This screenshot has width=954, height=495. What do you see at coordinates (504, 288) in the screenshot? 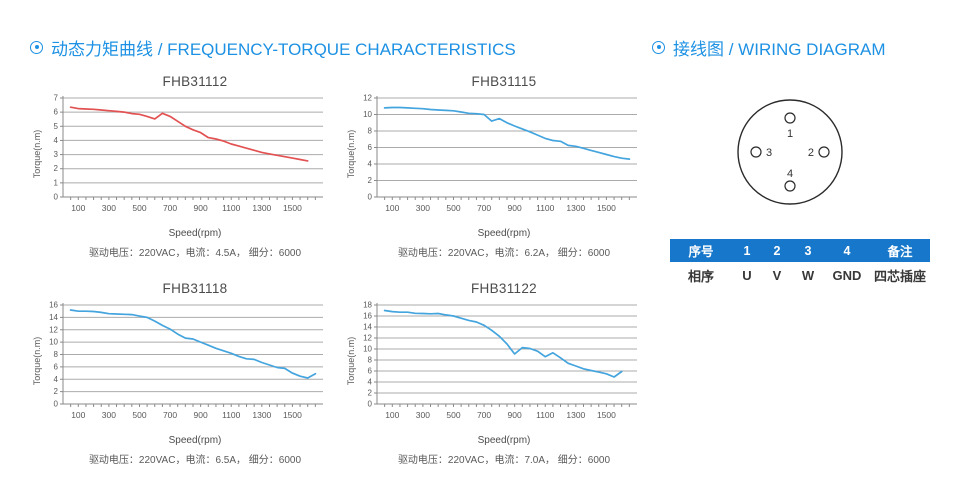
I see `chart-title: FHB31122` at bounding box center [504, 288].